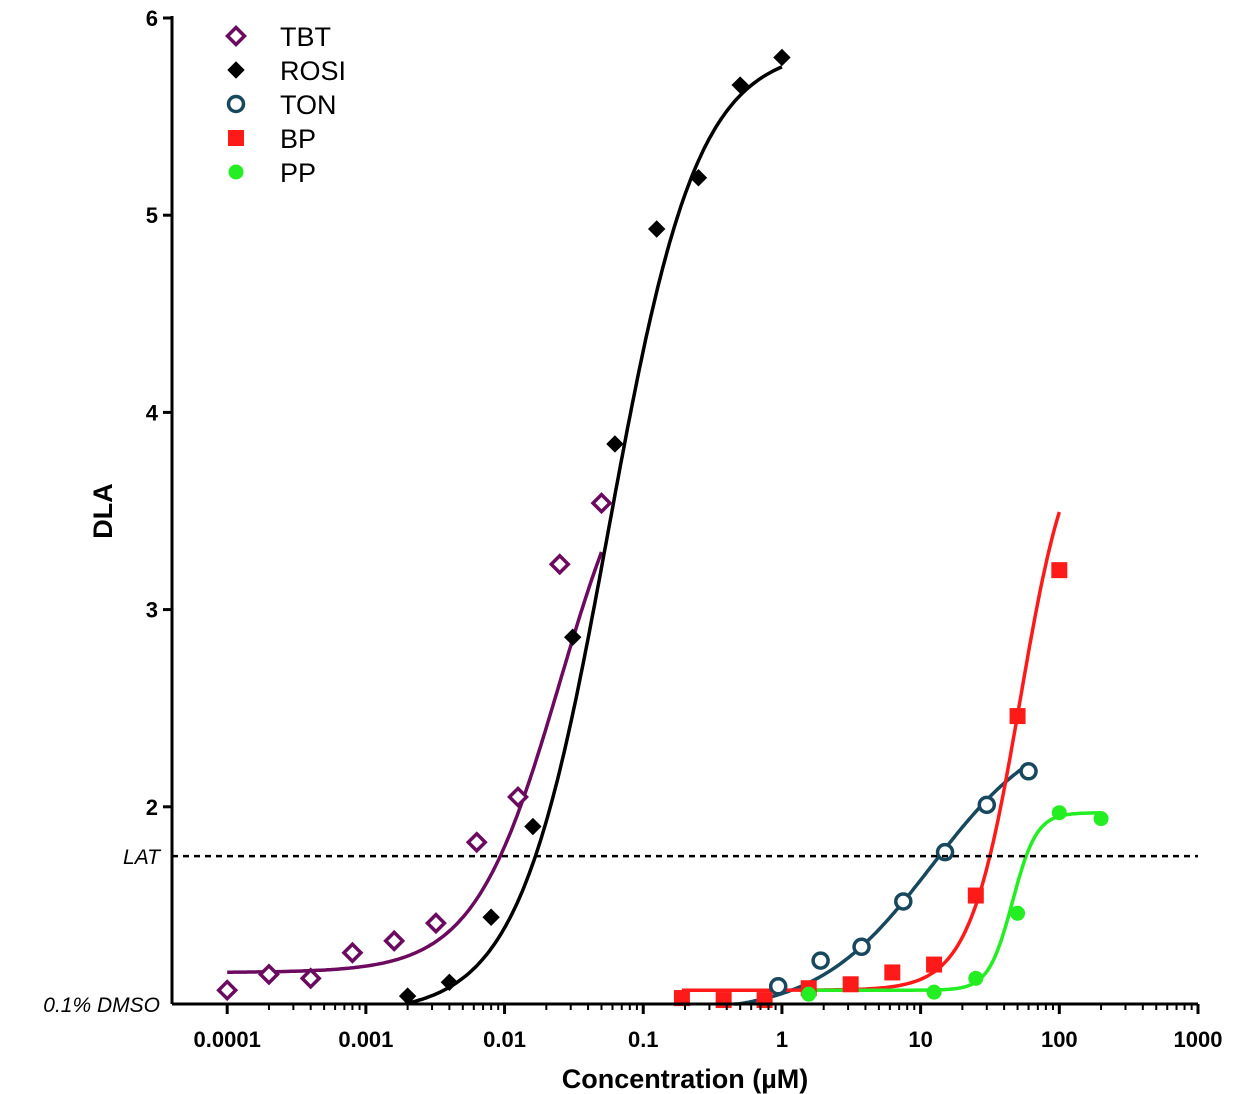 The height and width of the screenshot is (1094, 1237). I want to click on bp-legend-marker, so click(236, 138).